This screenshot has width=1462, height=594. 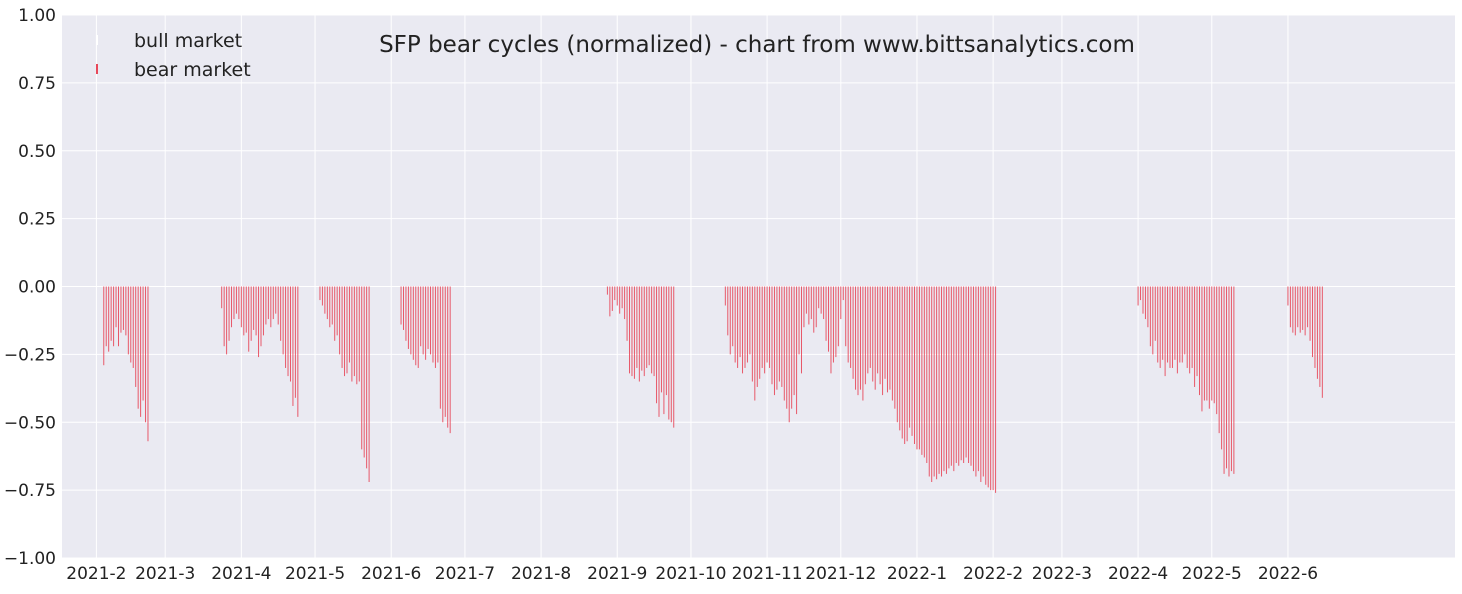 I want to click on x-tick-label: 2022-2, so click(x=993, y=574).